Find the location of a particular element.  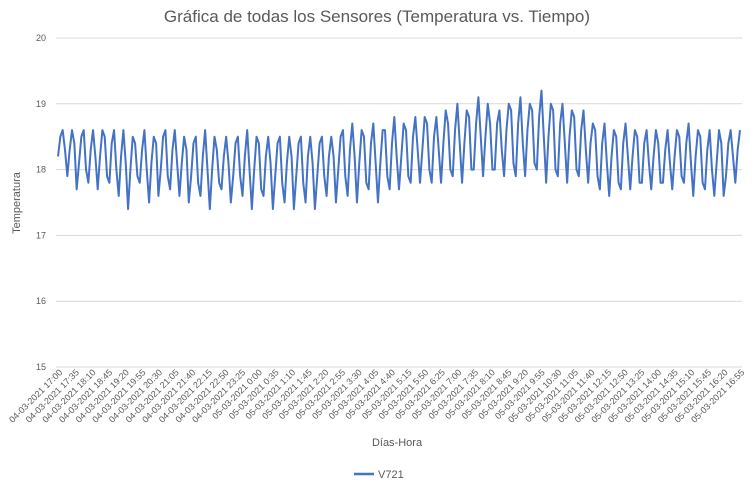

x-axis-label: Días-Hora is located at coordinates (397, 443).